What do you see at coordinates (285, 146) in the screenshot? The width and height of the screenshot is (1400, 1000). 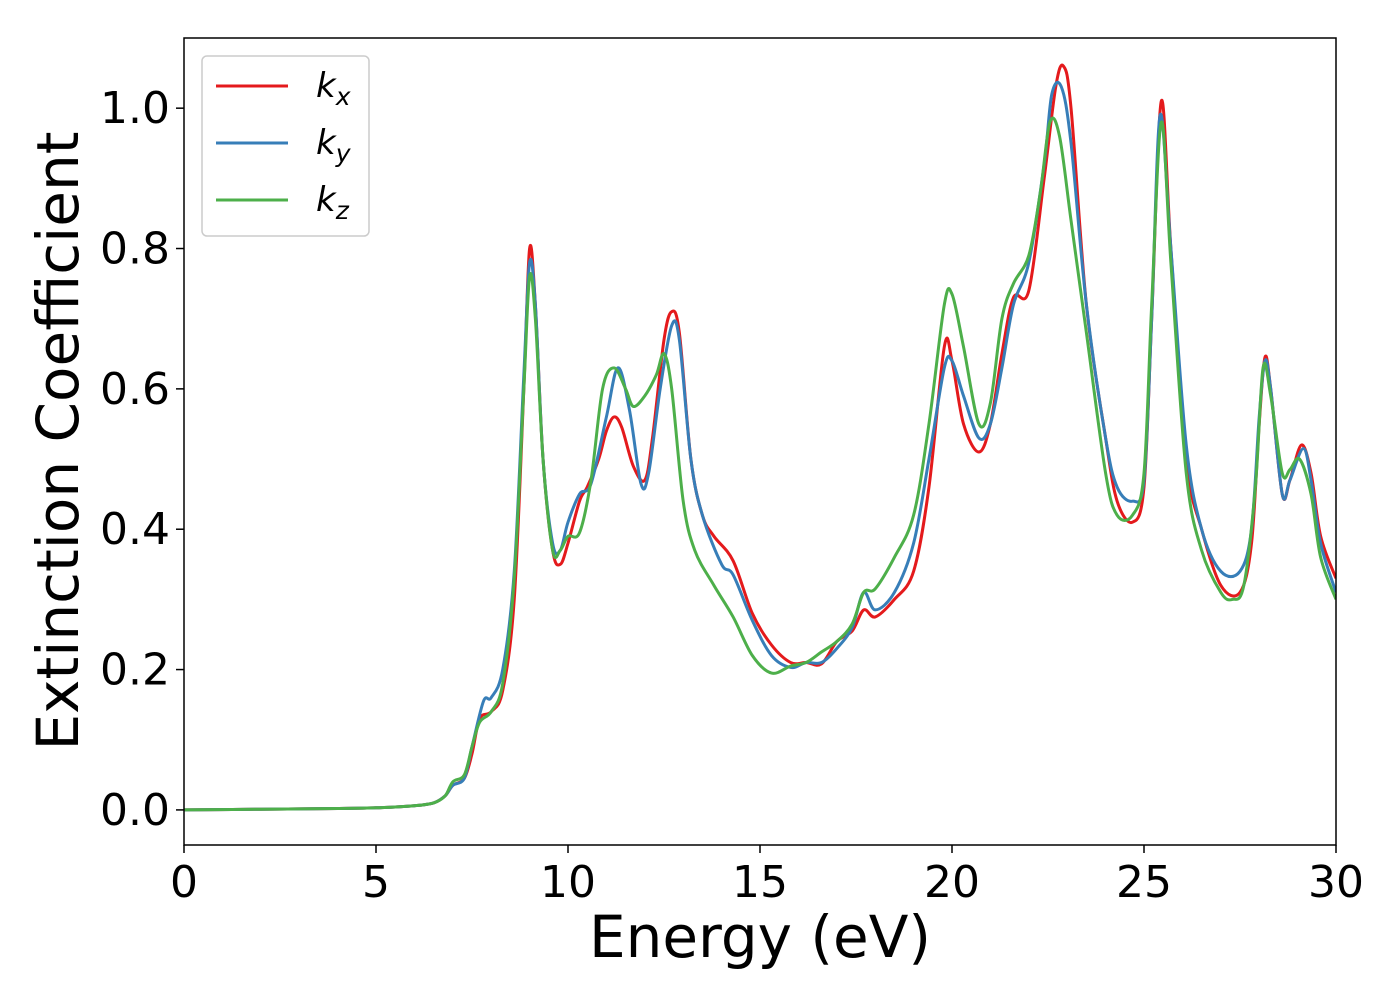 I see `legend-box` at bounding box center [285, 146].